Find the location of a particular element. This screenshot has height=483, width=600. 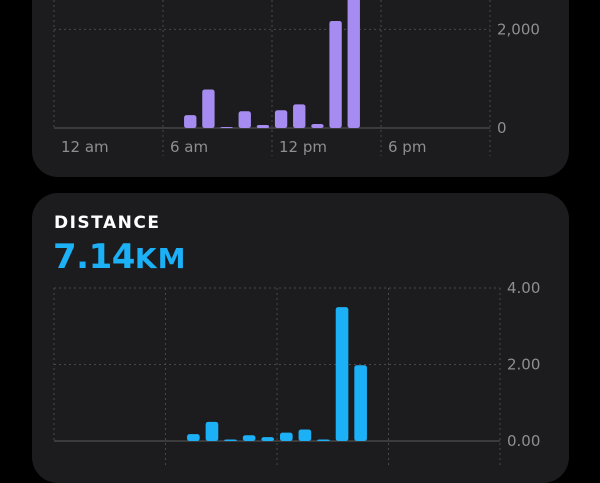

card-title: DISTANCE is located at coordinates (107, 223).